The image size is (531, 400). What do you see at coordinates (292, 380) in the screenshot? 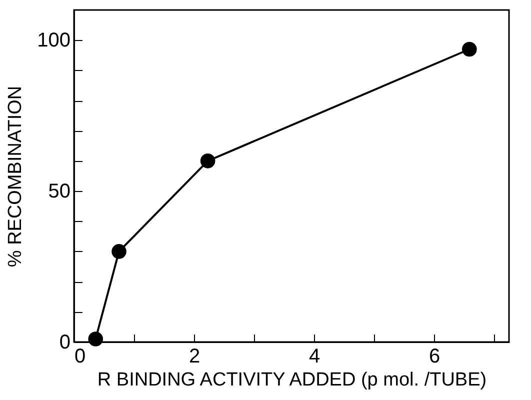
I see `x-axis-title: R BINDING ACTIVITY ADDED (p mol. /TUBE)` at bounding box center [292, 380].